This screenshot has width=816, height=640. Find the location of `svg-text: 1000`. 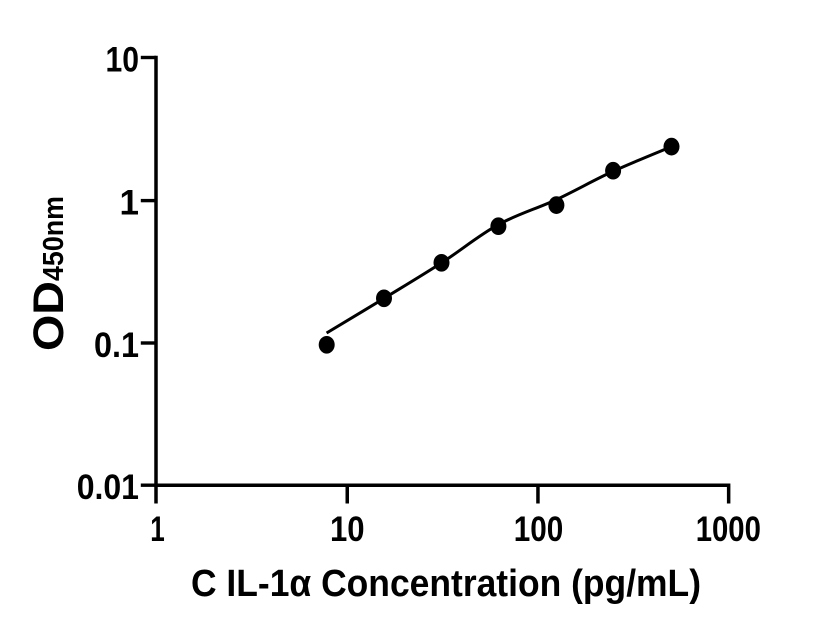

svg-text: 1000 is located at coordinates (728, 529).